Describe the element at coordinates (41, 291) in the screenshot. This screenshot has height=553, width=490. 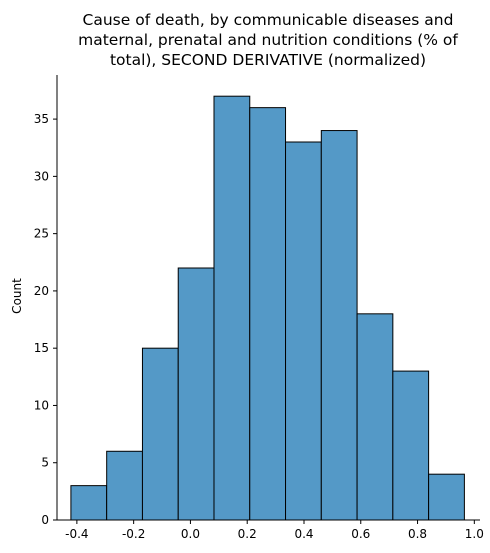
I see `y-tick-label: 20` at that location.